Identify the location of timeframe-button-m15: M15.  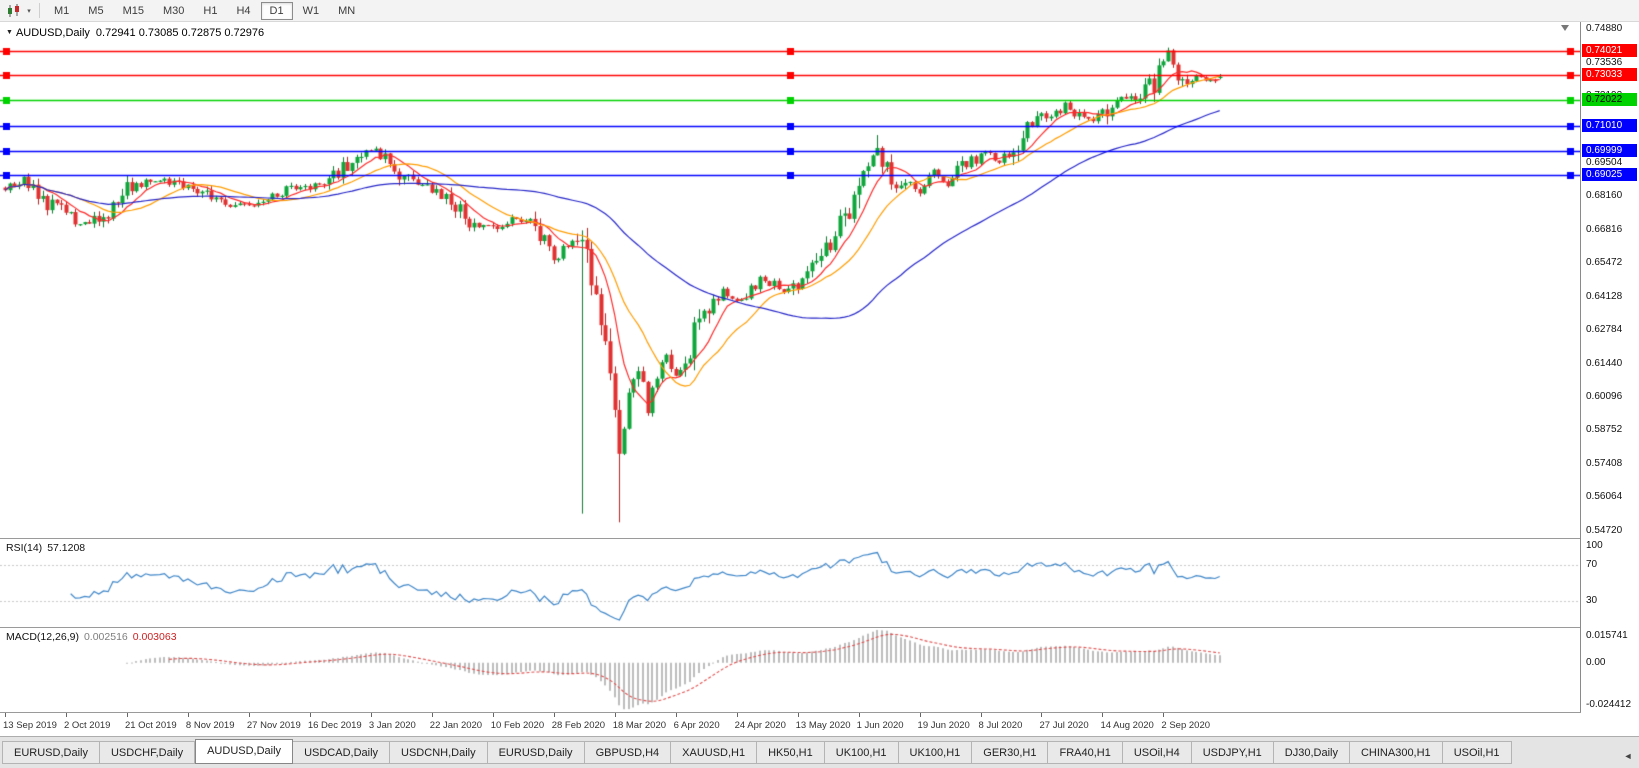
(133, 10).